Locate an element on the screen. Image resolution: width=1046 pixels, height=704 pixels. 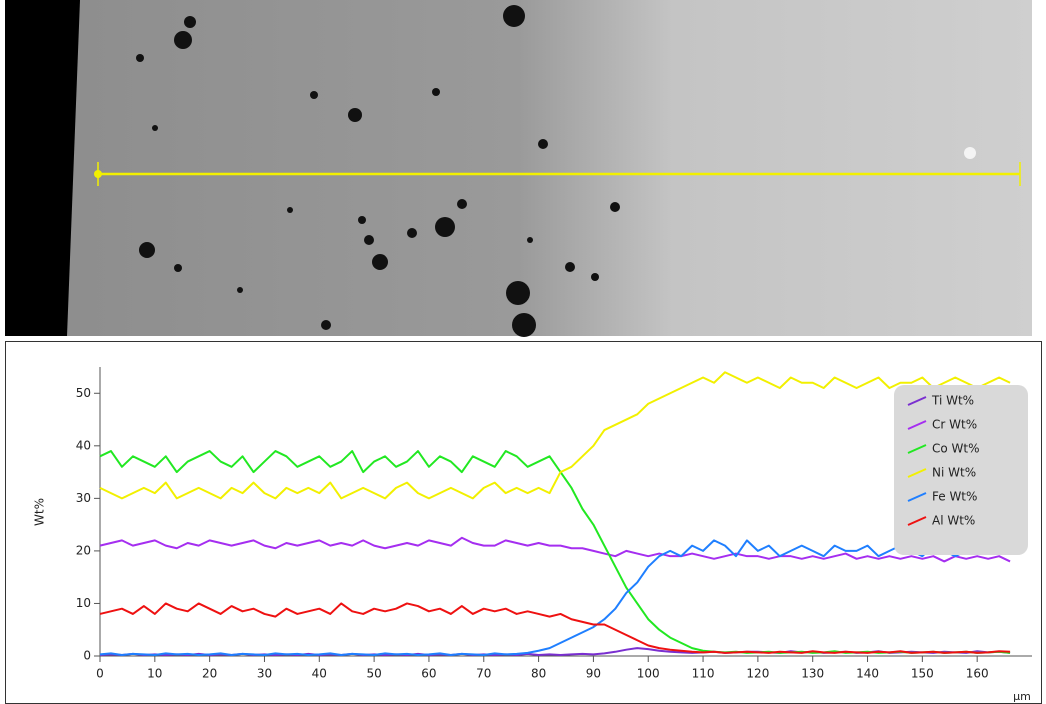
x-tick-label: 10 is located at coordinates (154, 674).